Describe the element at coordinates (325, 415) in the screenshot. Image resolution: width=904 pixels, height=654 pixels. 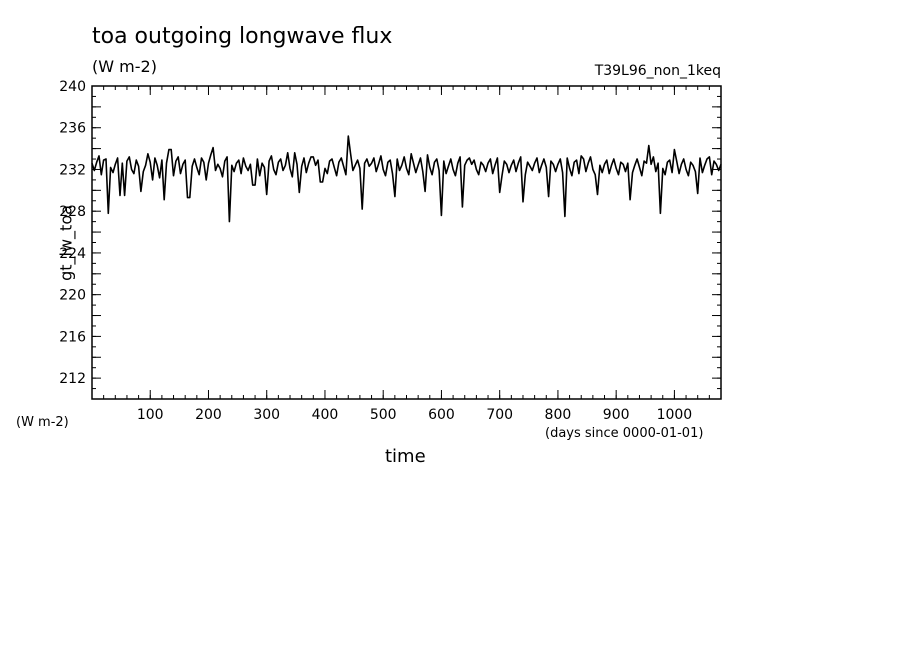
I see `x-tick-label: 400` at that location.